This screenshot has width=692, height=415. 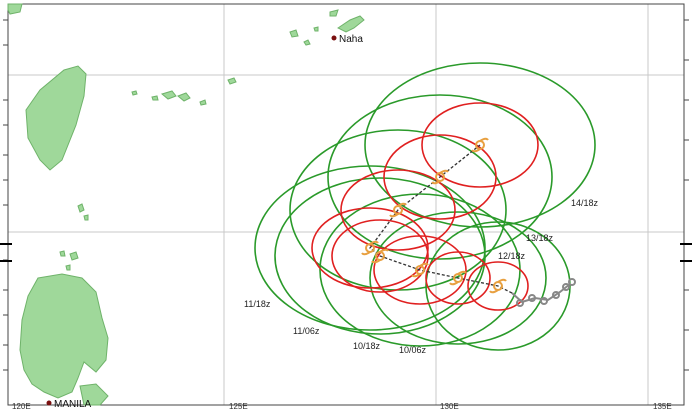 What do you see at coordinates (238, 406) in the screenshot?
I see `svg-text: 125E` at bounding box center [238, 406].